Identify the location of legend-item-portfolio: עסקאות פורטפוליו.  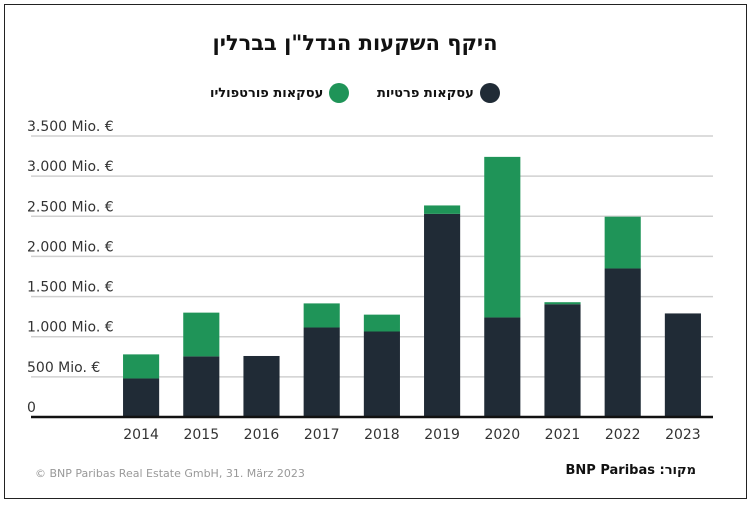
(280, 93).